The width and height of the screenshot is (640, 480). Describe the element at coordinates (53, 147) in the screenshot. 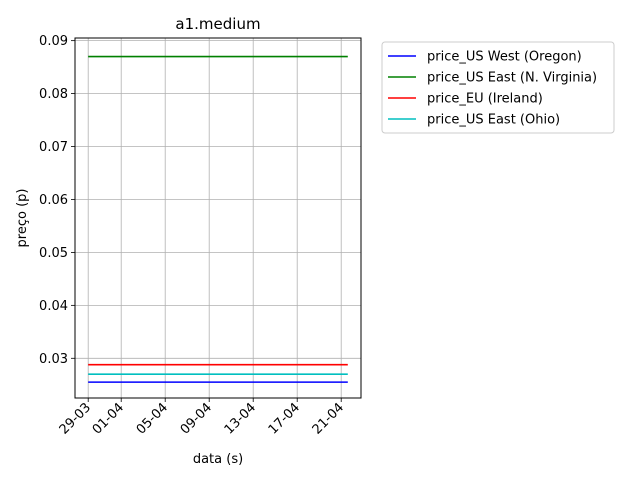

I see `y-tick-label: 0.07` at that location.